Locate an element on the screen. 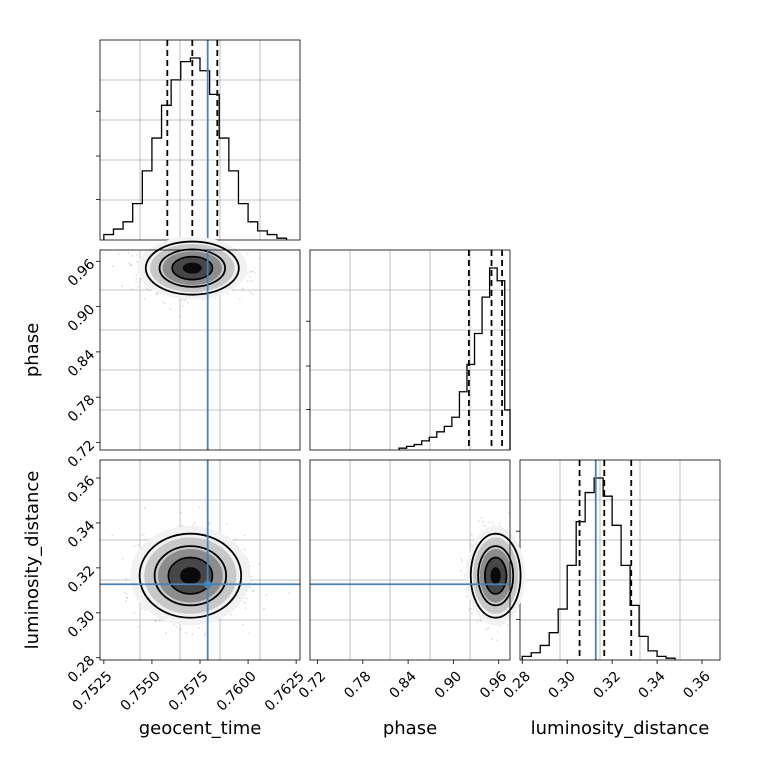  y-tick-label: 0.72 is located at coordinates (81, 453).